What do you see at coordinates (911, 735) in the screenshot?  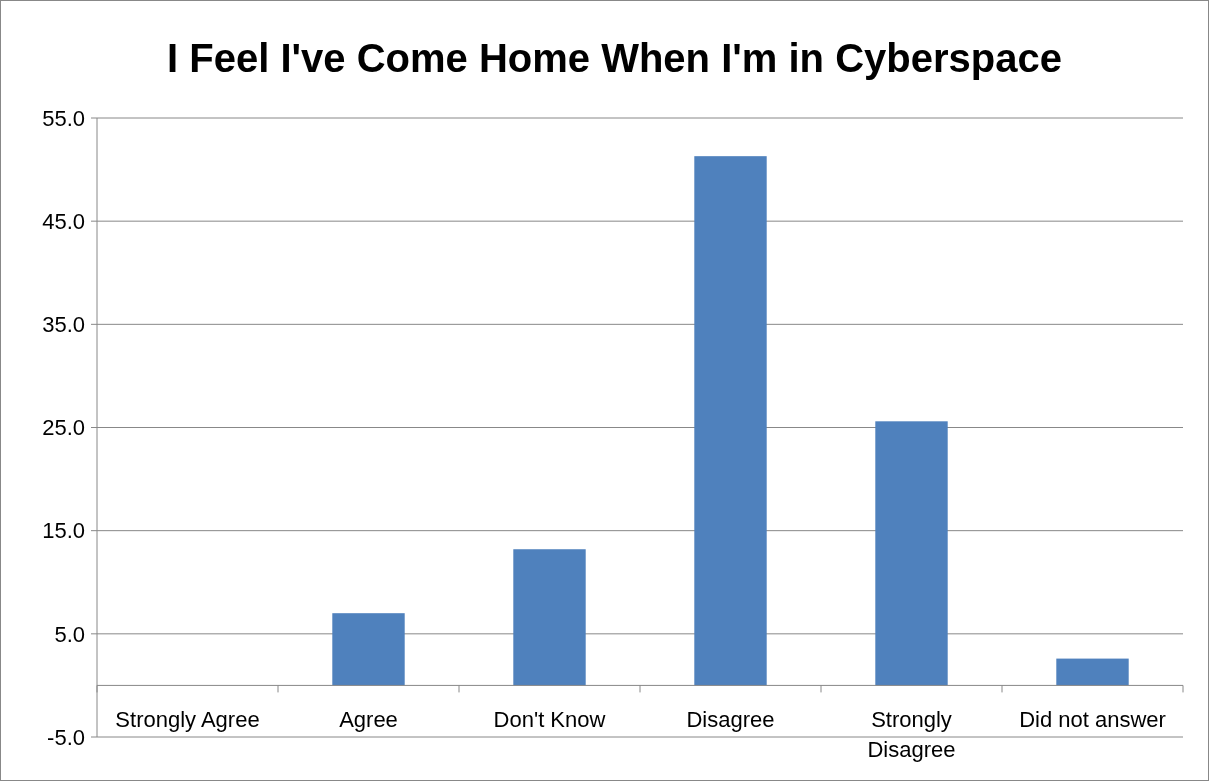 I see `x-tick-label: Strongly Disagree` at bounding box center [911, 735].